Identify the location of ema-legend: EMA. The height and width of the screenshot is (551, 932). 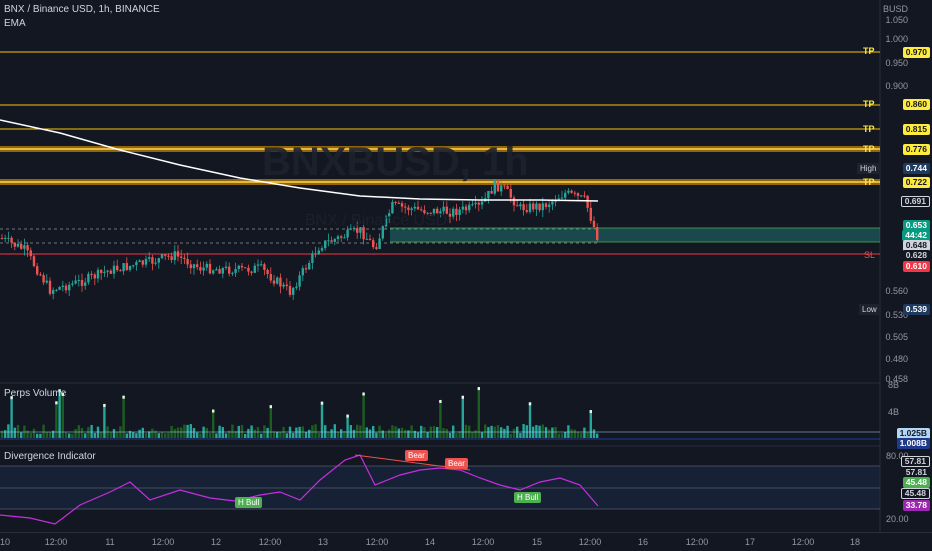
(15, 23).